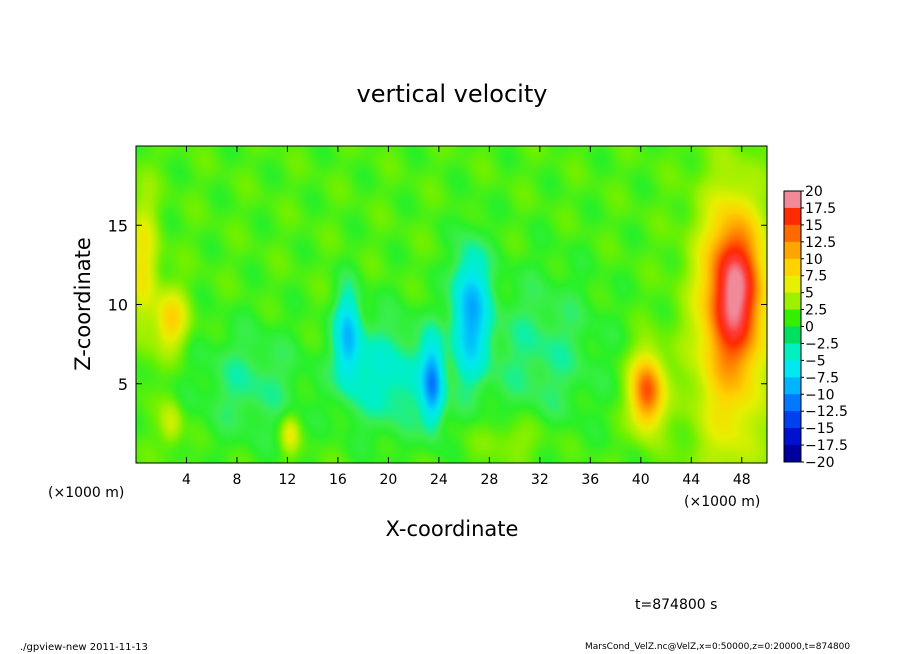  What do you see at coordinates (816, 311) in the screenshot?
I see `colorbar-label: 2.5` at bounding box center [816, 311].